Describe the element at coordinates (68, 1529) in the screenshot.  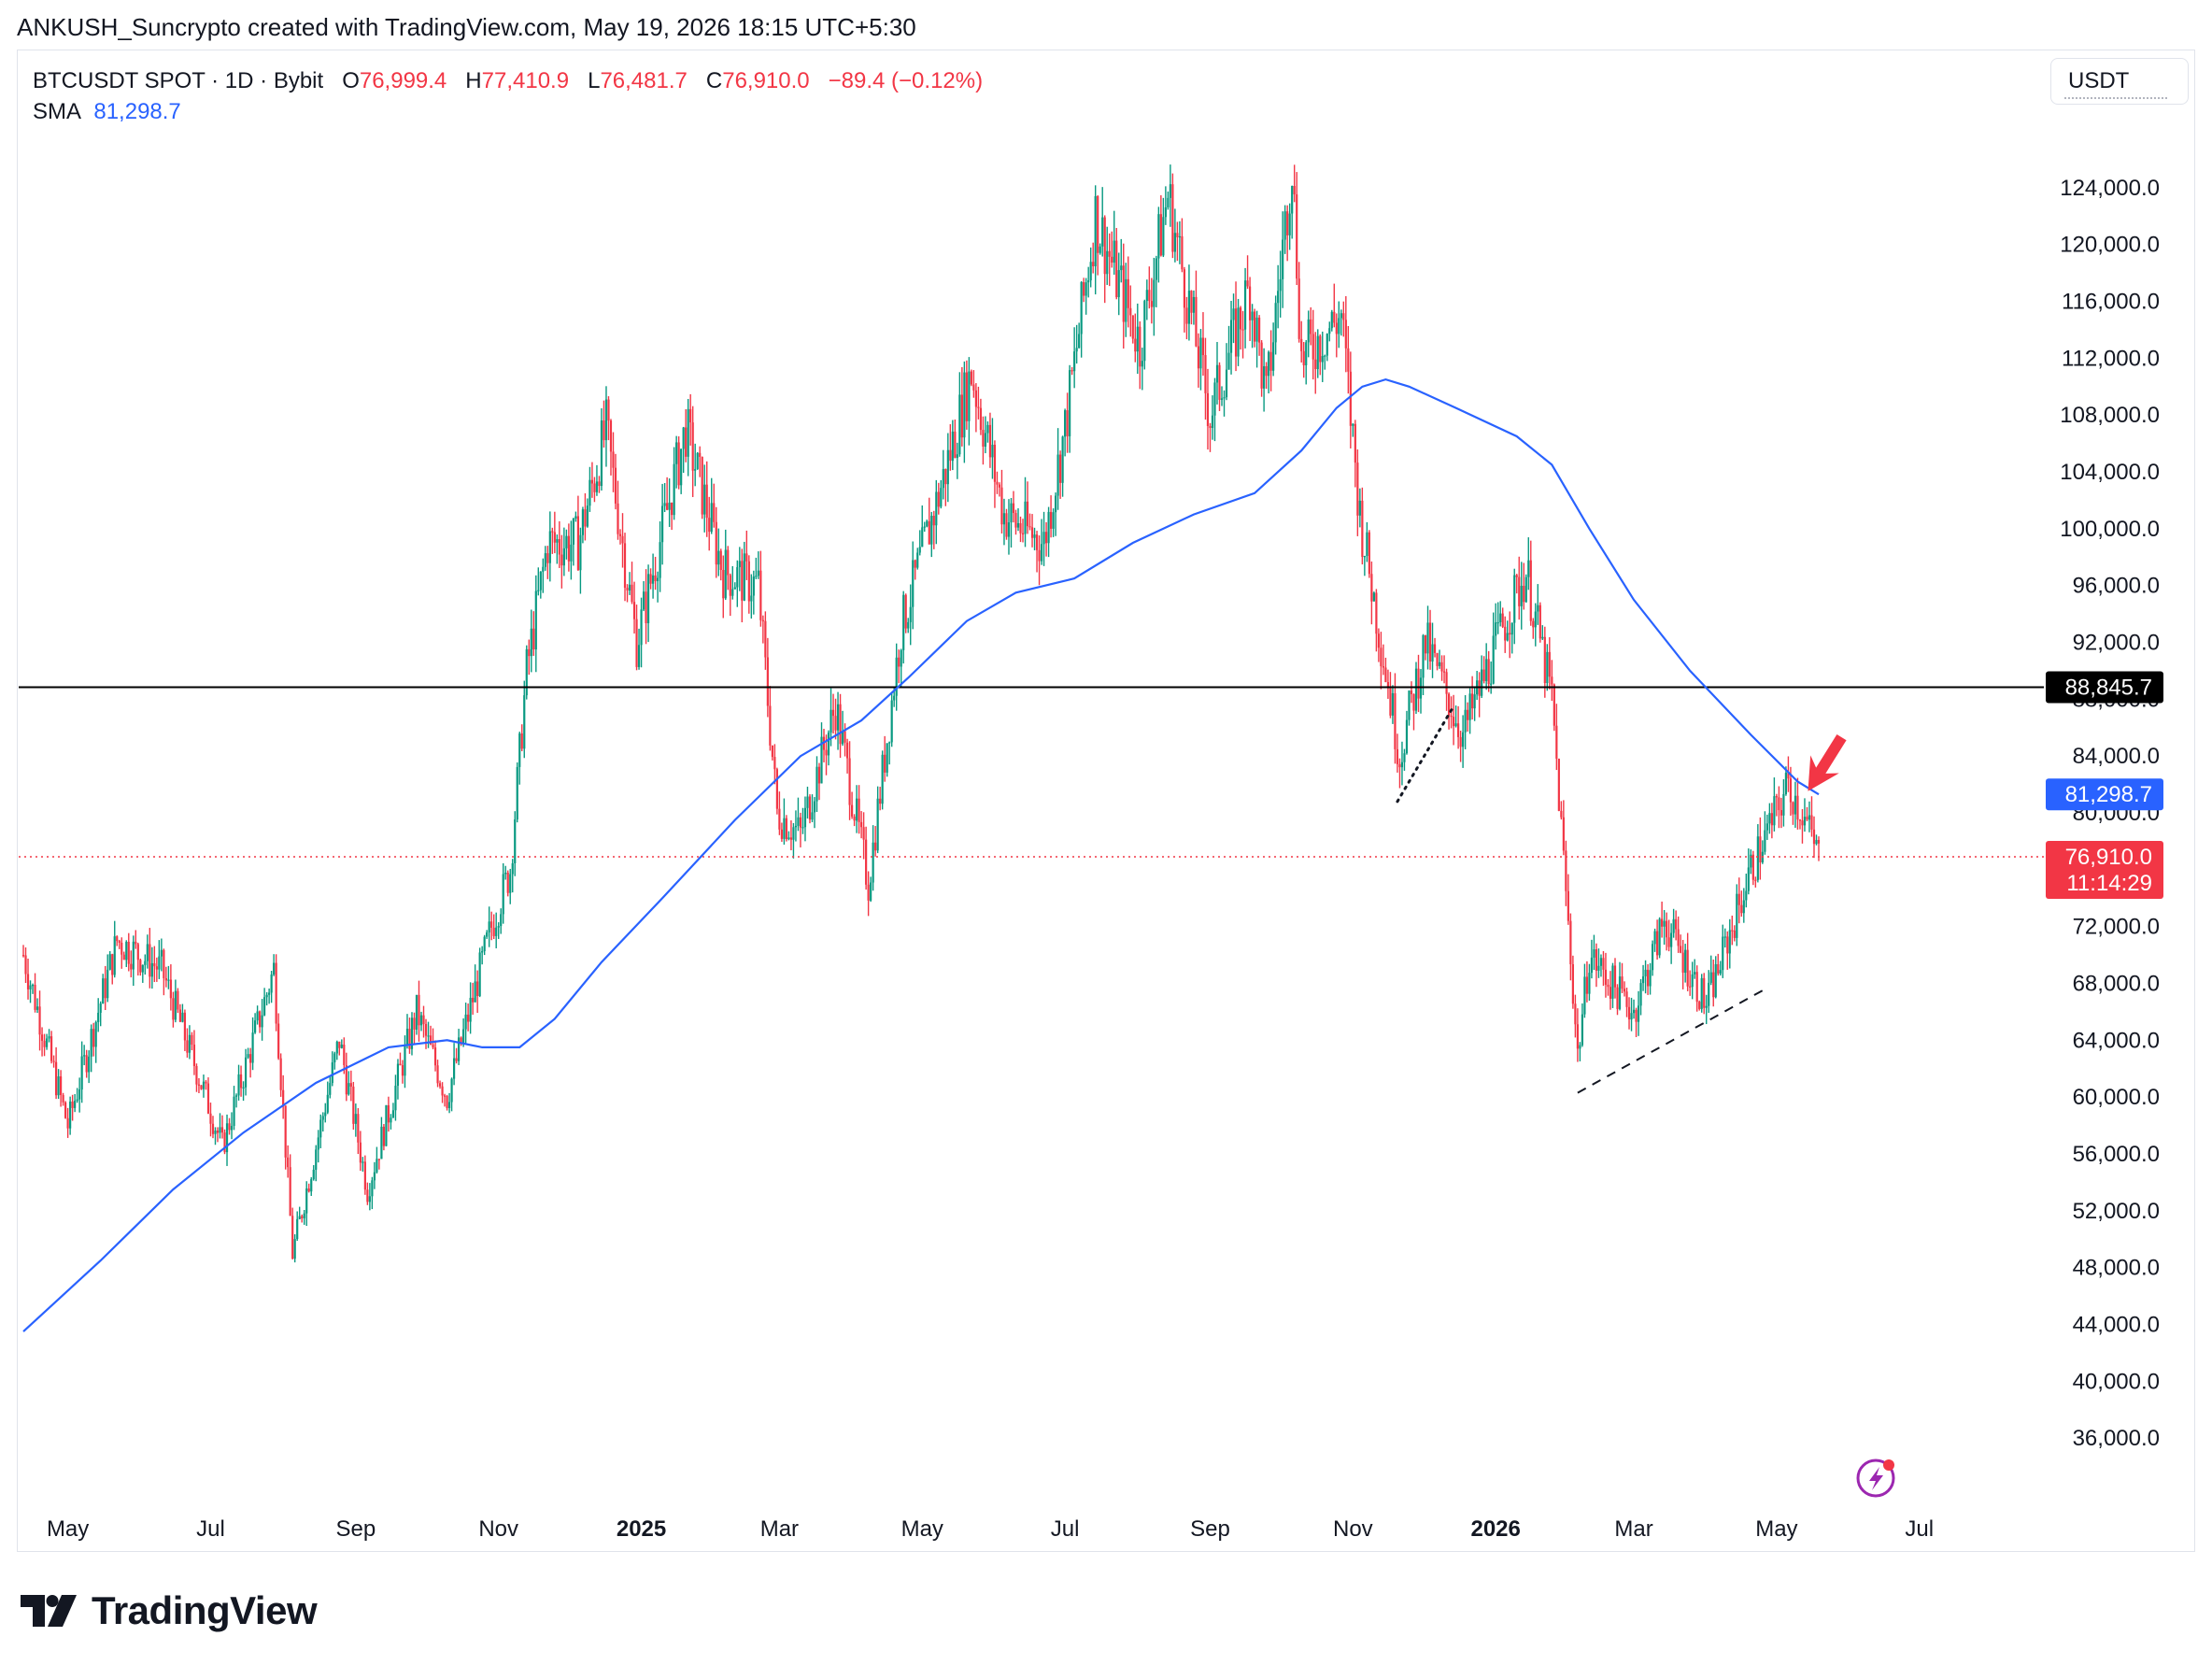
I see `x-tick-label: May` at that location.